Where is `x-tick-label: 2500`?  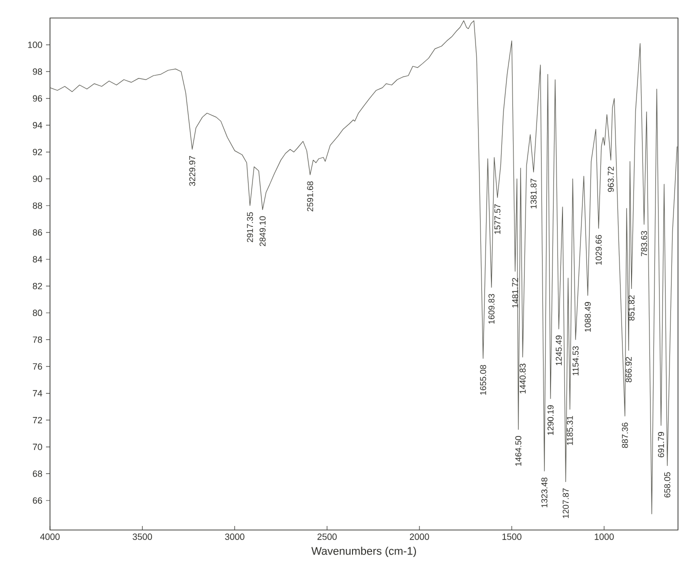 x-tick-label: 2500 is located at coordinates (327, 537).